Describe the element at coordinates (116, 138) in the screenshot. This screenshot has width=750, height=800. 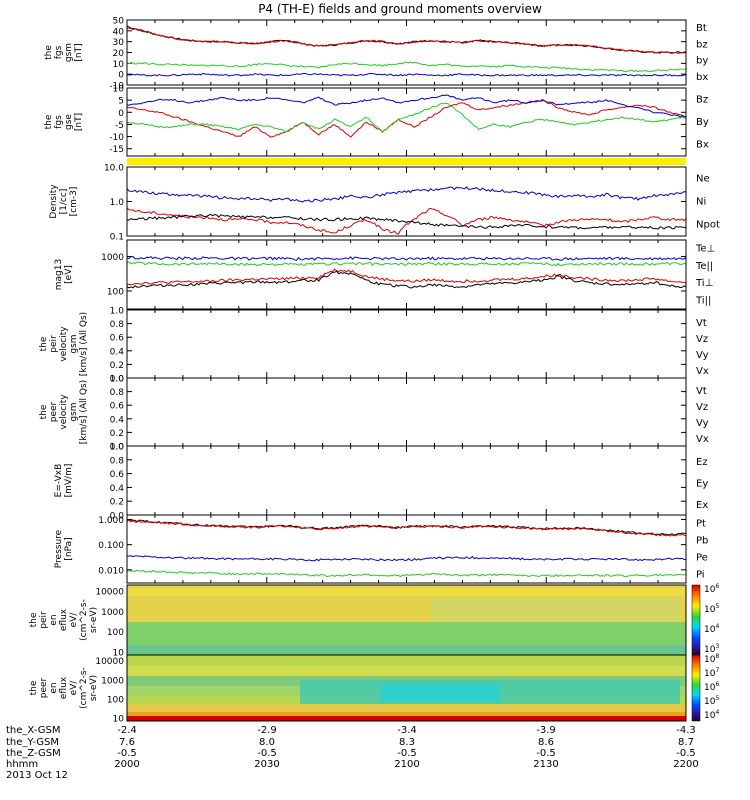
I see `y-tick-label: -10` at that location.